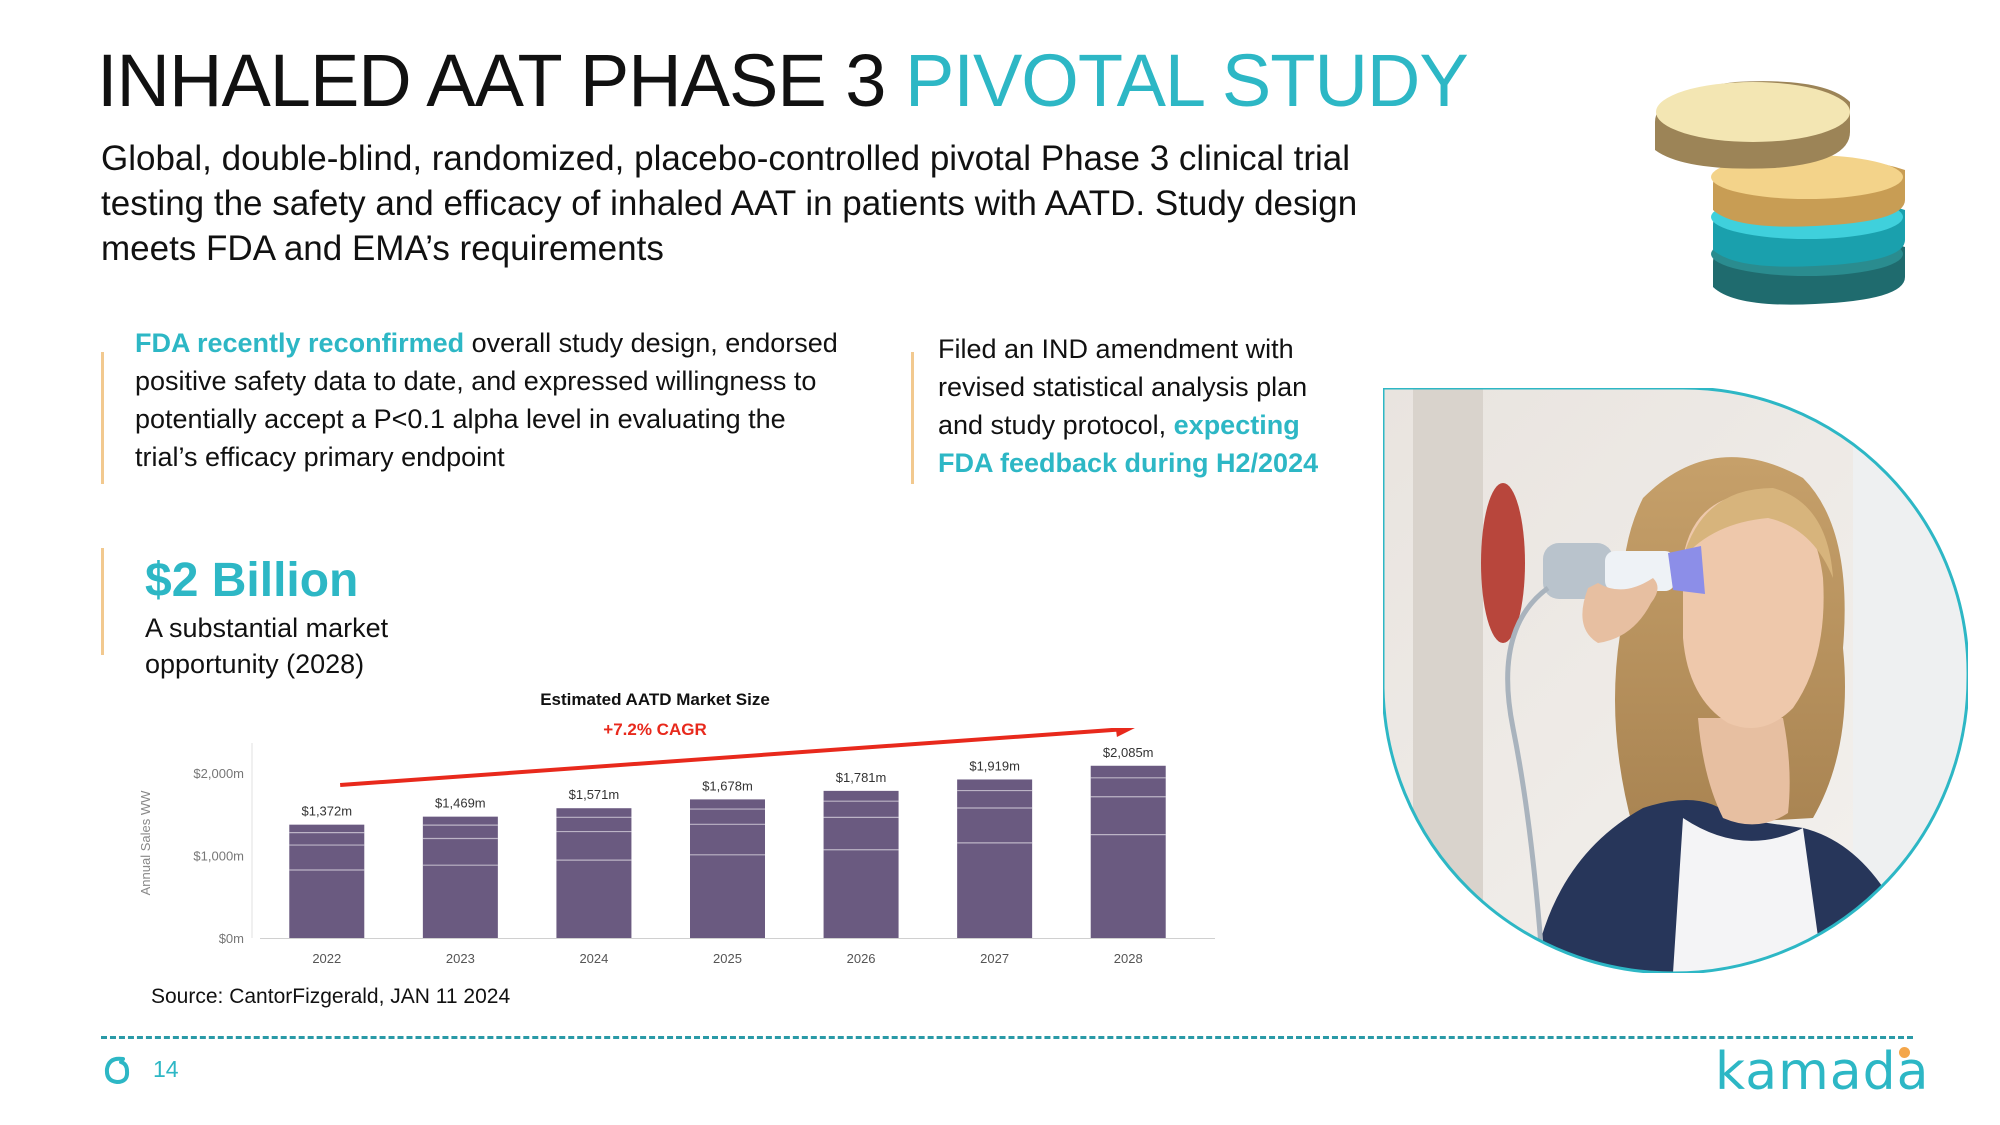 The height and width of the screenshot is (1125, 2000). What do you see at coordinates (1128, 752) in the screenshot?
I see `data-label-2028: $2,085m` at bounding box center [1128, 752].